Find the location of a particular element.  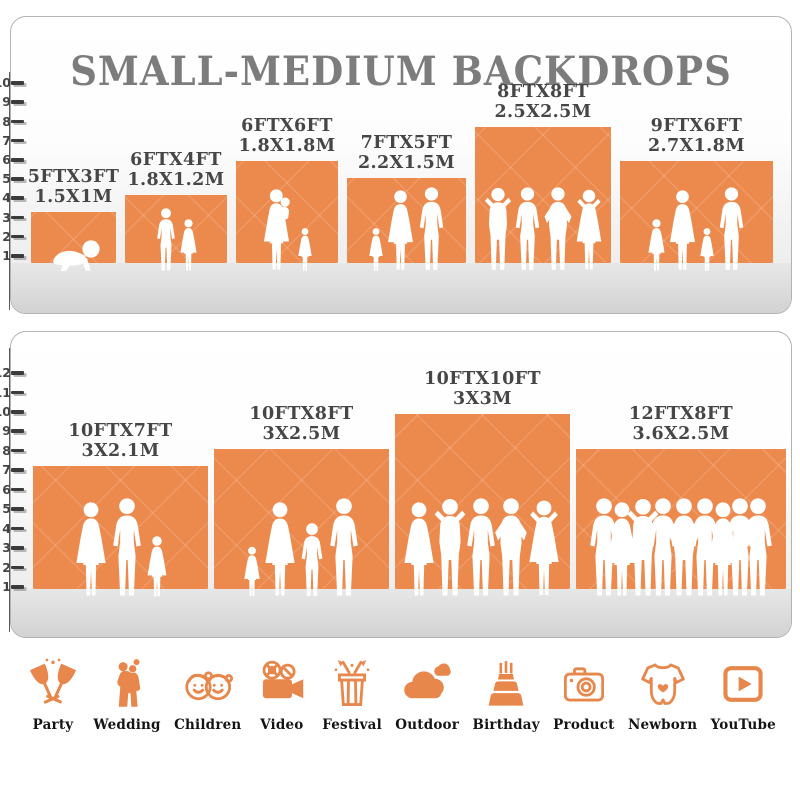

backdrop-card: 5FTX3FT 1.5X1M is located at coordinates (73, 215).